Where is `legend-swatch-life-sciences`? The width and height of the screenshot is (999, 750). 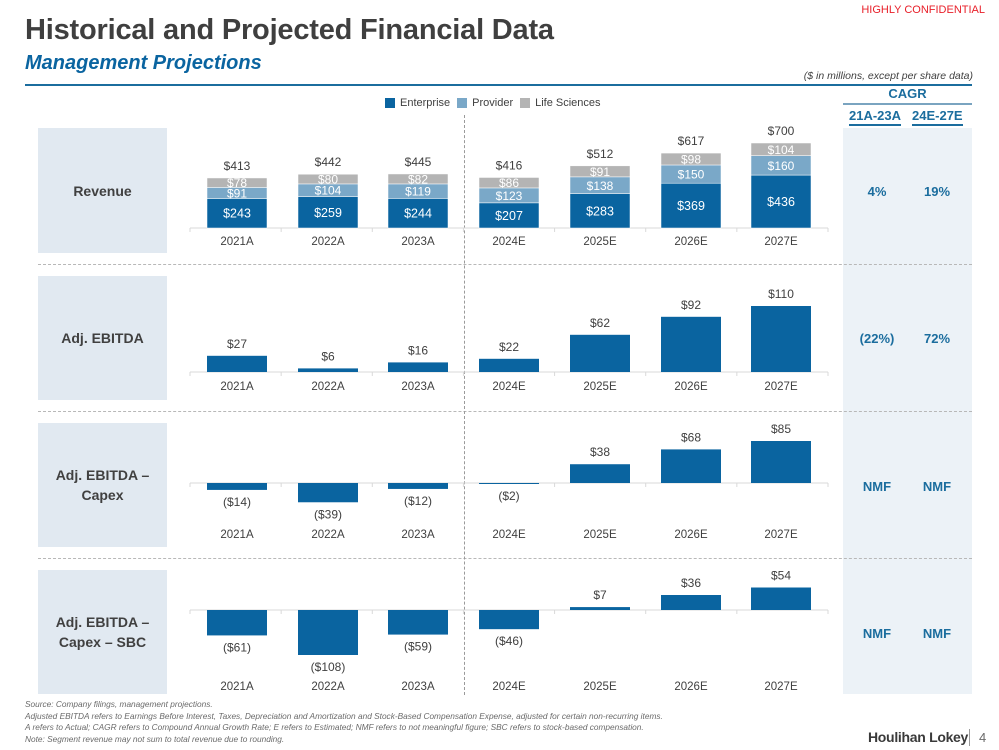 legend-swatch-life-sciences is located at coordinates (525, 103).